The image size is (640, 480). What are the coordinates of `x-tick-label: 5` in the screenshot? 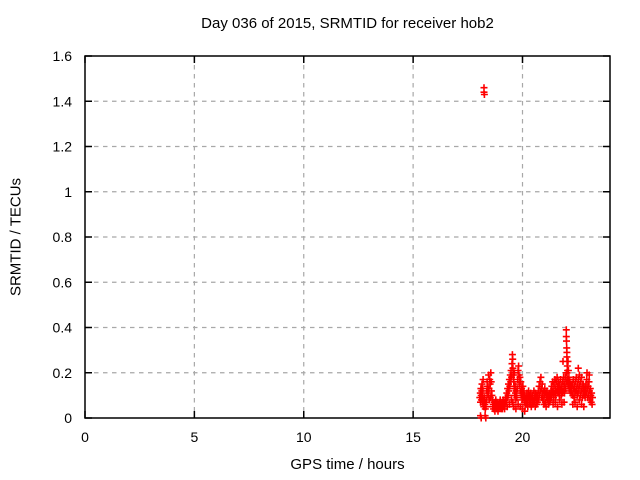 It's located at (194, 437).